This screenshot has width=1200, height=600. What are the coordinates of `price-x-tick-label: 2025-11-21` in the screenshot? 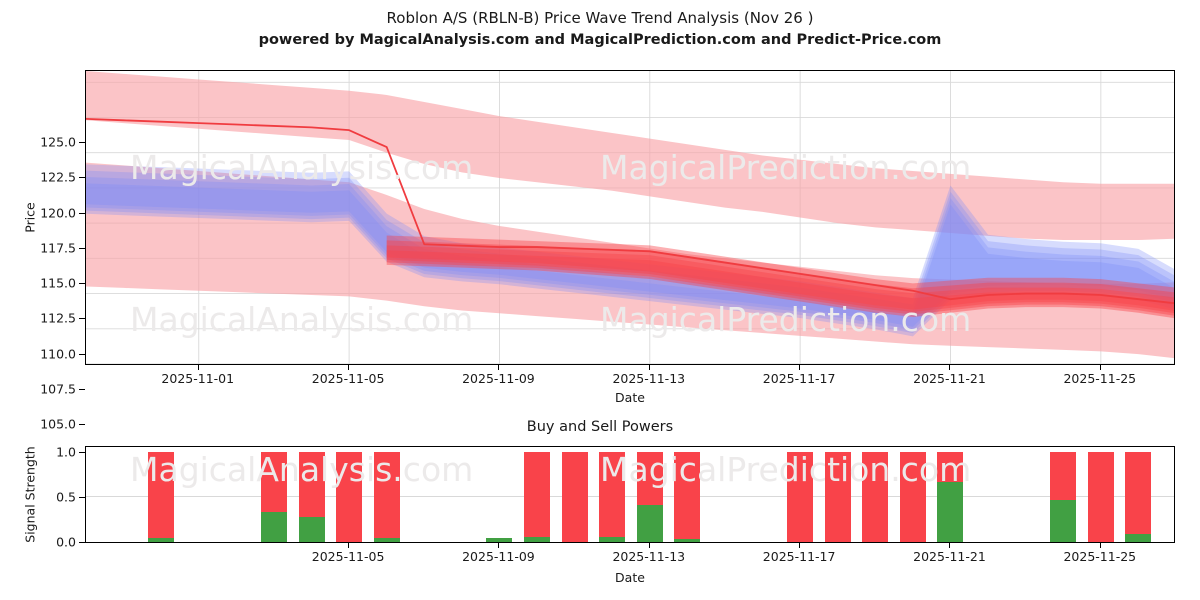 It's located at (949, 378).